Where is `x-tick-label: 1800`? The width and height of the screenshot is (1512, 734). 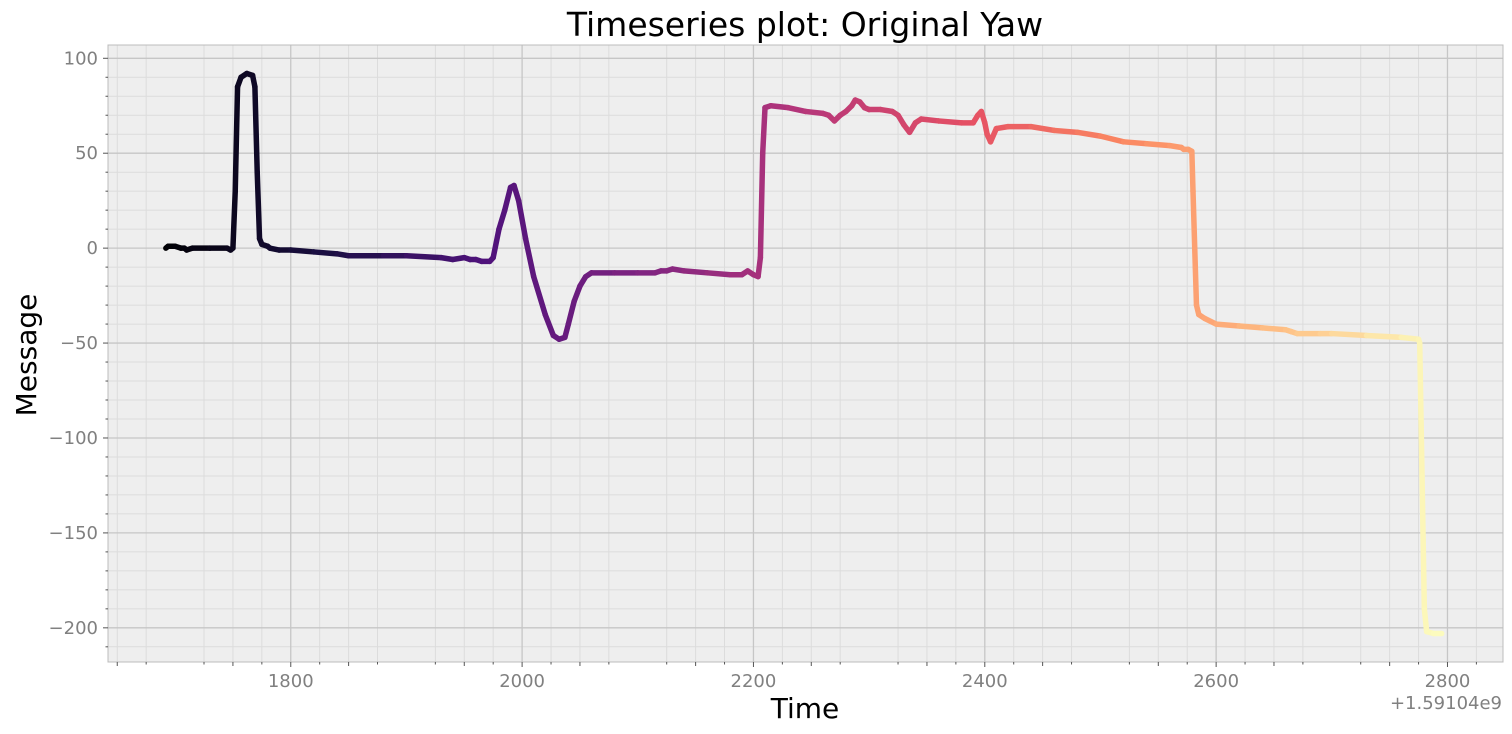
x-tick-label: 1800 is located at coordinates (291, 681).